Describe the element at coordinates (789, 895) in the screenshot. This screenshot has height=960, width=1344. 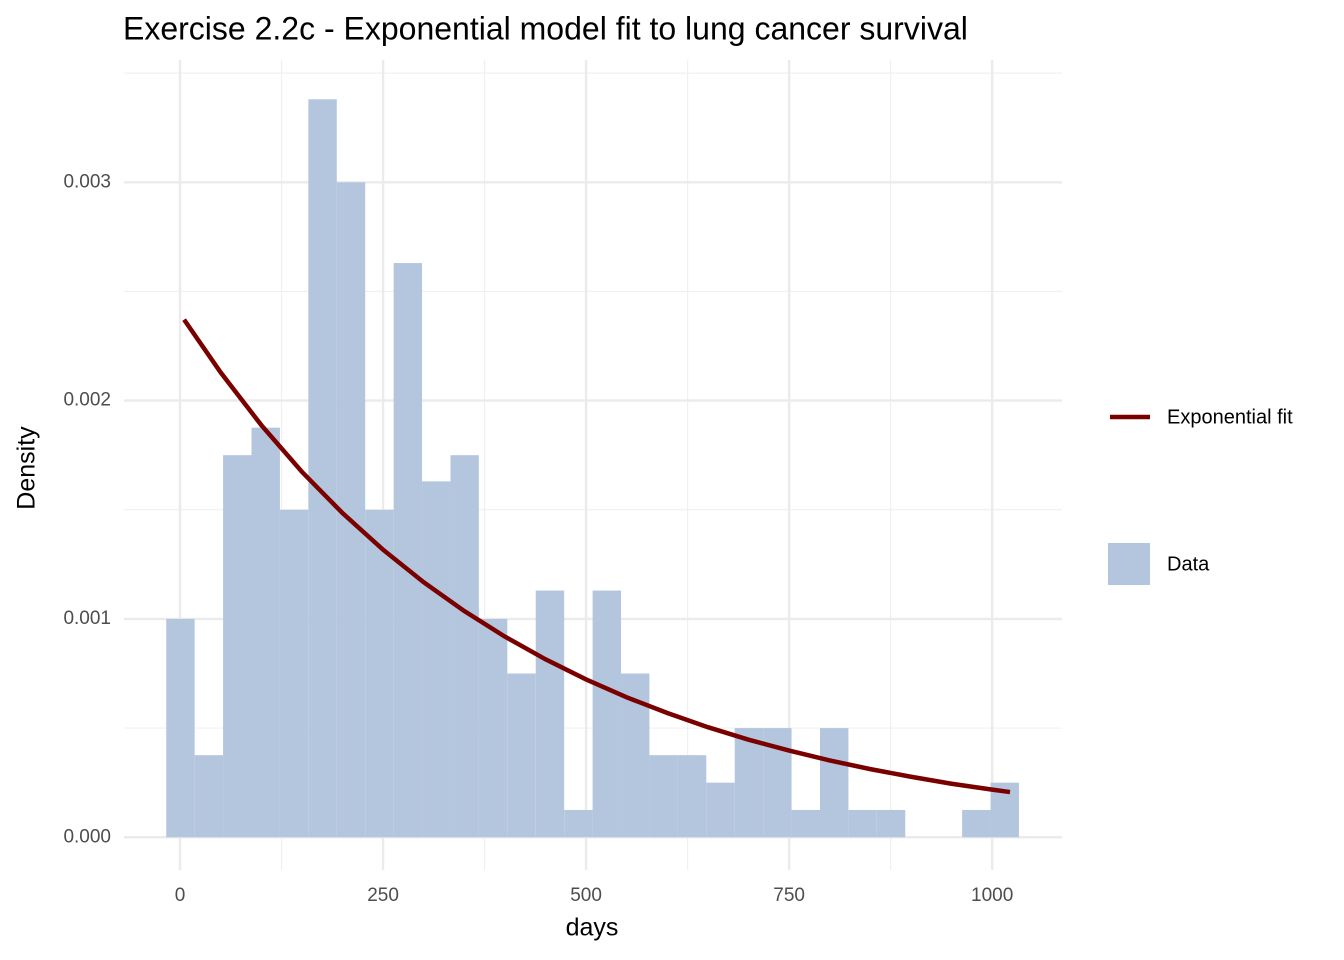
I see `x-tick-label: 750` at that location.